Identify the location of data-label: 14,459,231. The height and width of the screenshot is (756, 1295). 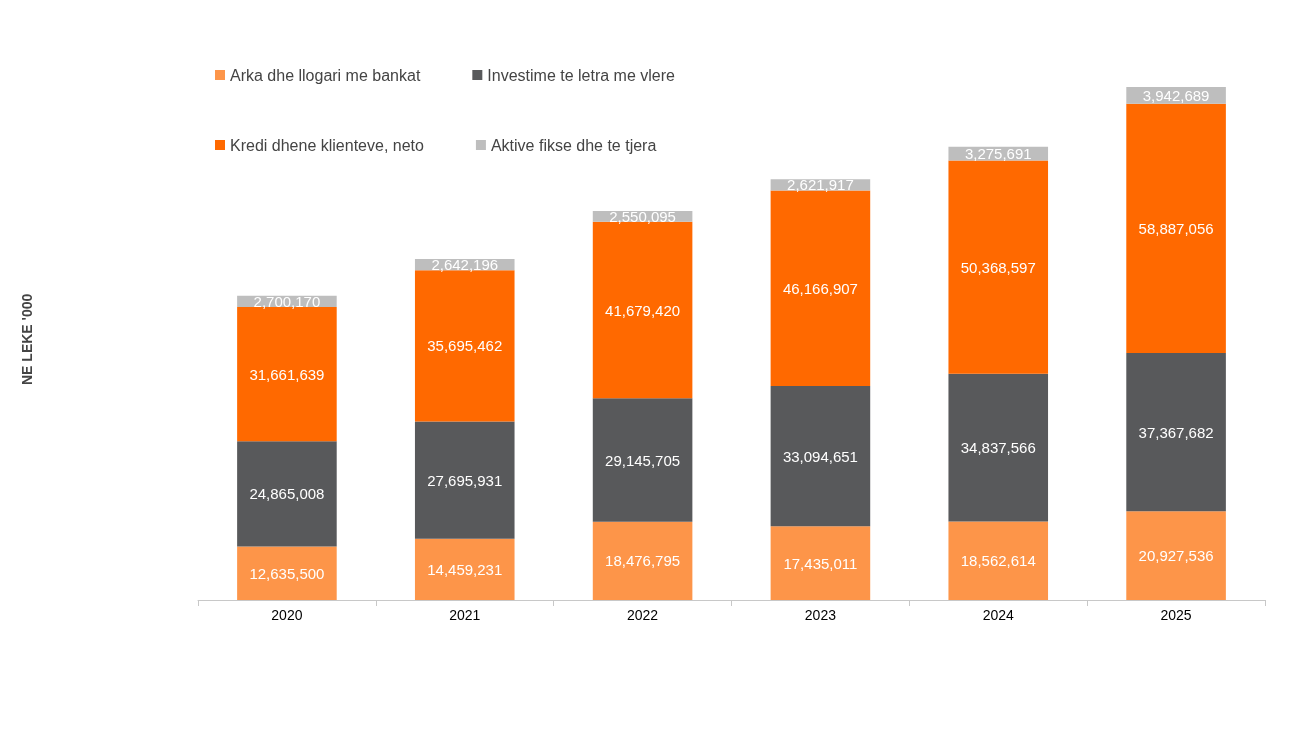
(465, 569).